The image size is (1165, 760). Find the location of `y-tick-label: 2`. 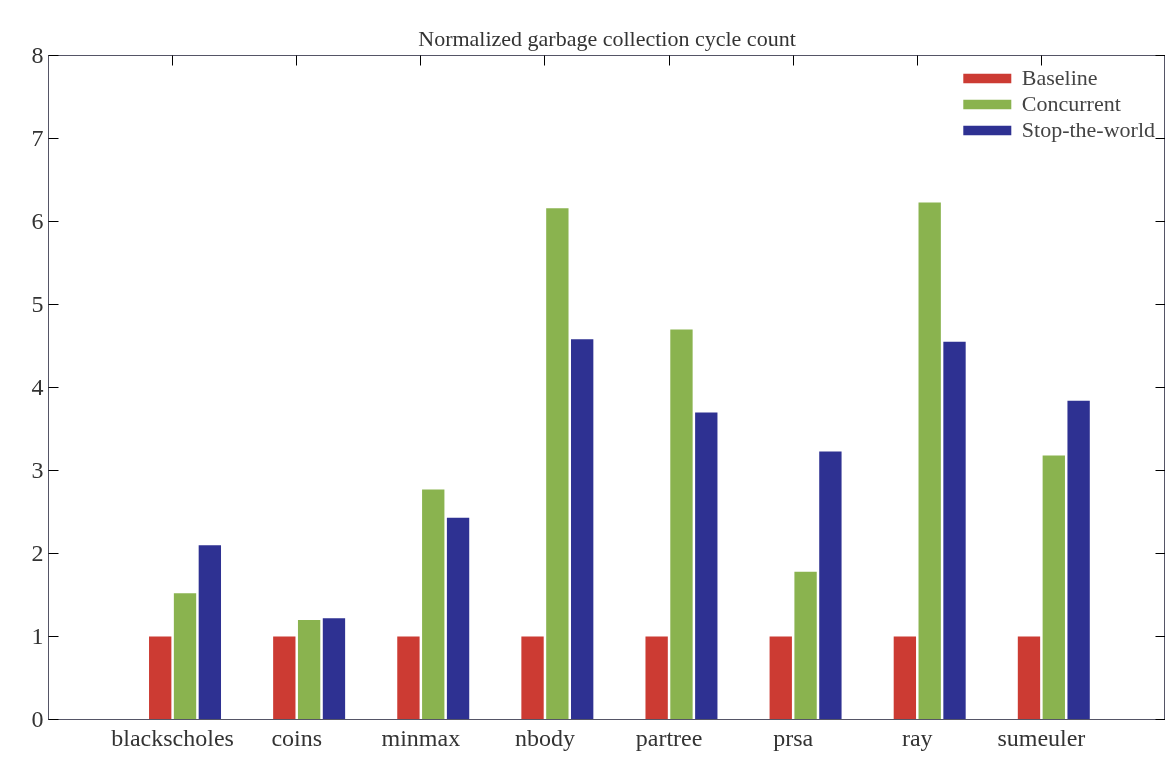

y-tick-label: 2 is located at coordinates (37, 553).